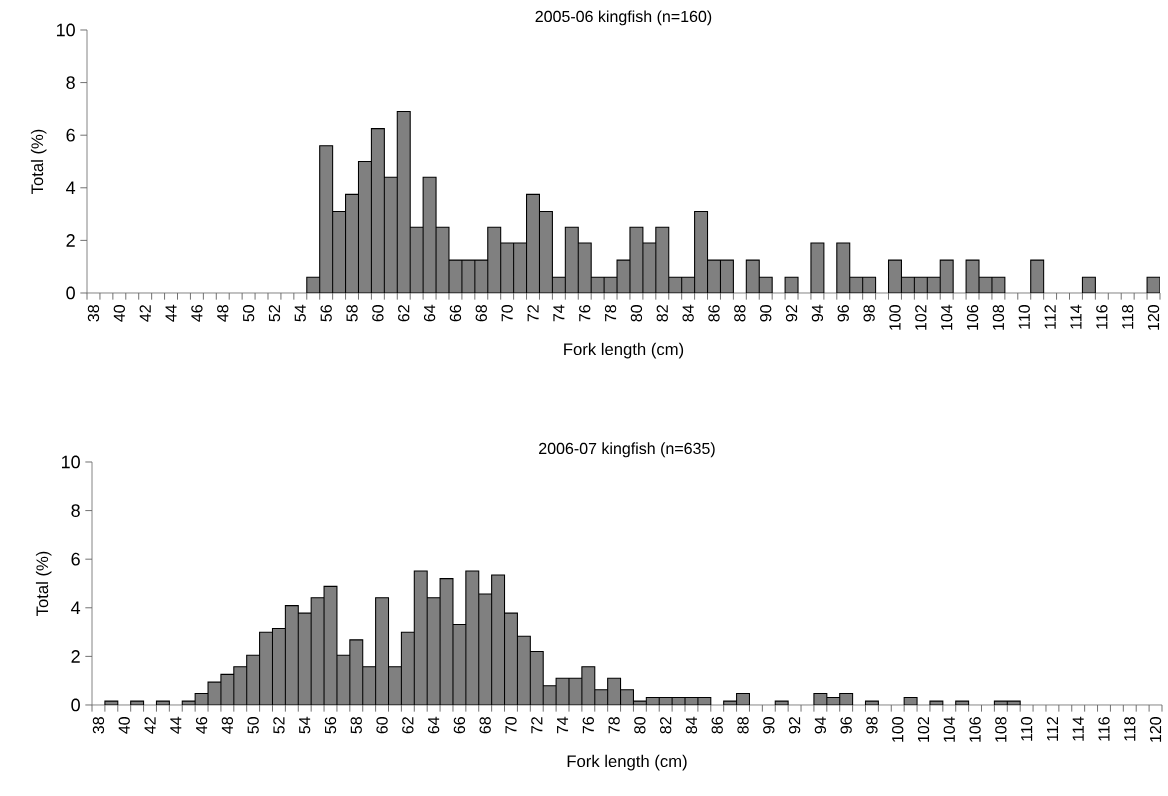 The image size is (1168, 796). Describe the element at coordinates (846, 725) in the screenshot. I see `x-tick-label: 96` at that location.